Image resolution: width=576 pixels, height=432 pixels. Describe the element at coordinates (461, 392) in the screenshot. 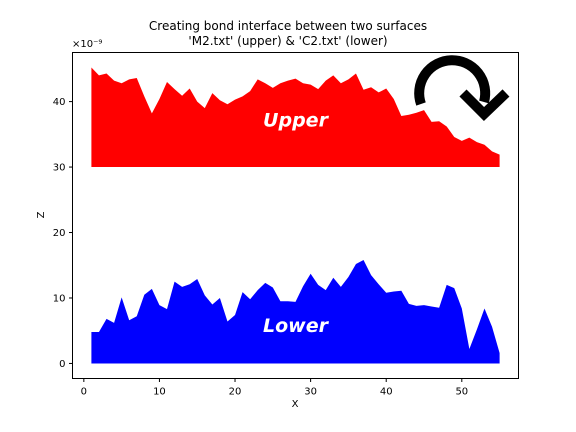

I see `x-tick-label: 50` at that location.